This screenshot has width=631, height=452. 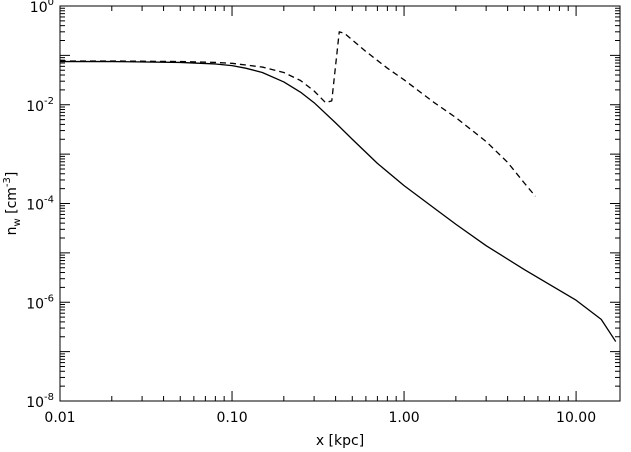 What do you see at coordinates (59, 418) in the screenshot?
I see `x-tick-label: 0.01` at bounding box center [59, 418].